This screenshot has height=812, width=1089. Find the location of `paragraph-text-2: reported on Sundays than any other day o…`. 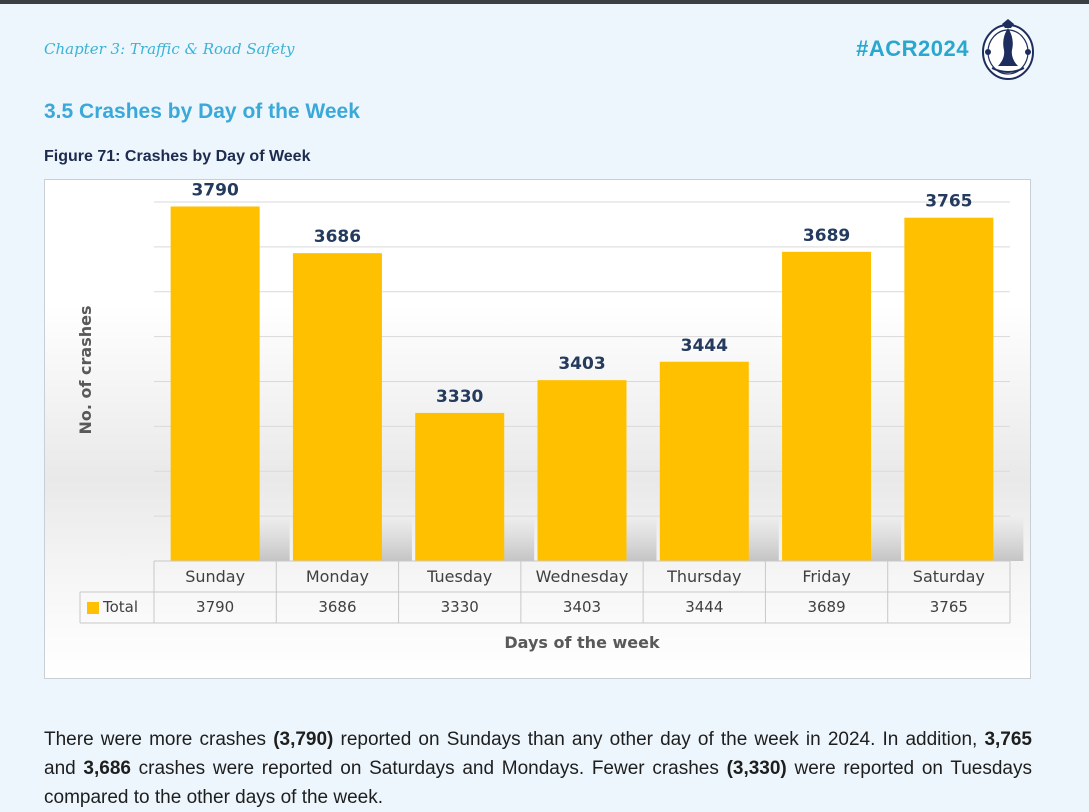

paragraph-text-2: reported on Sundays than any other day o… is located at coordinates (659, 739).